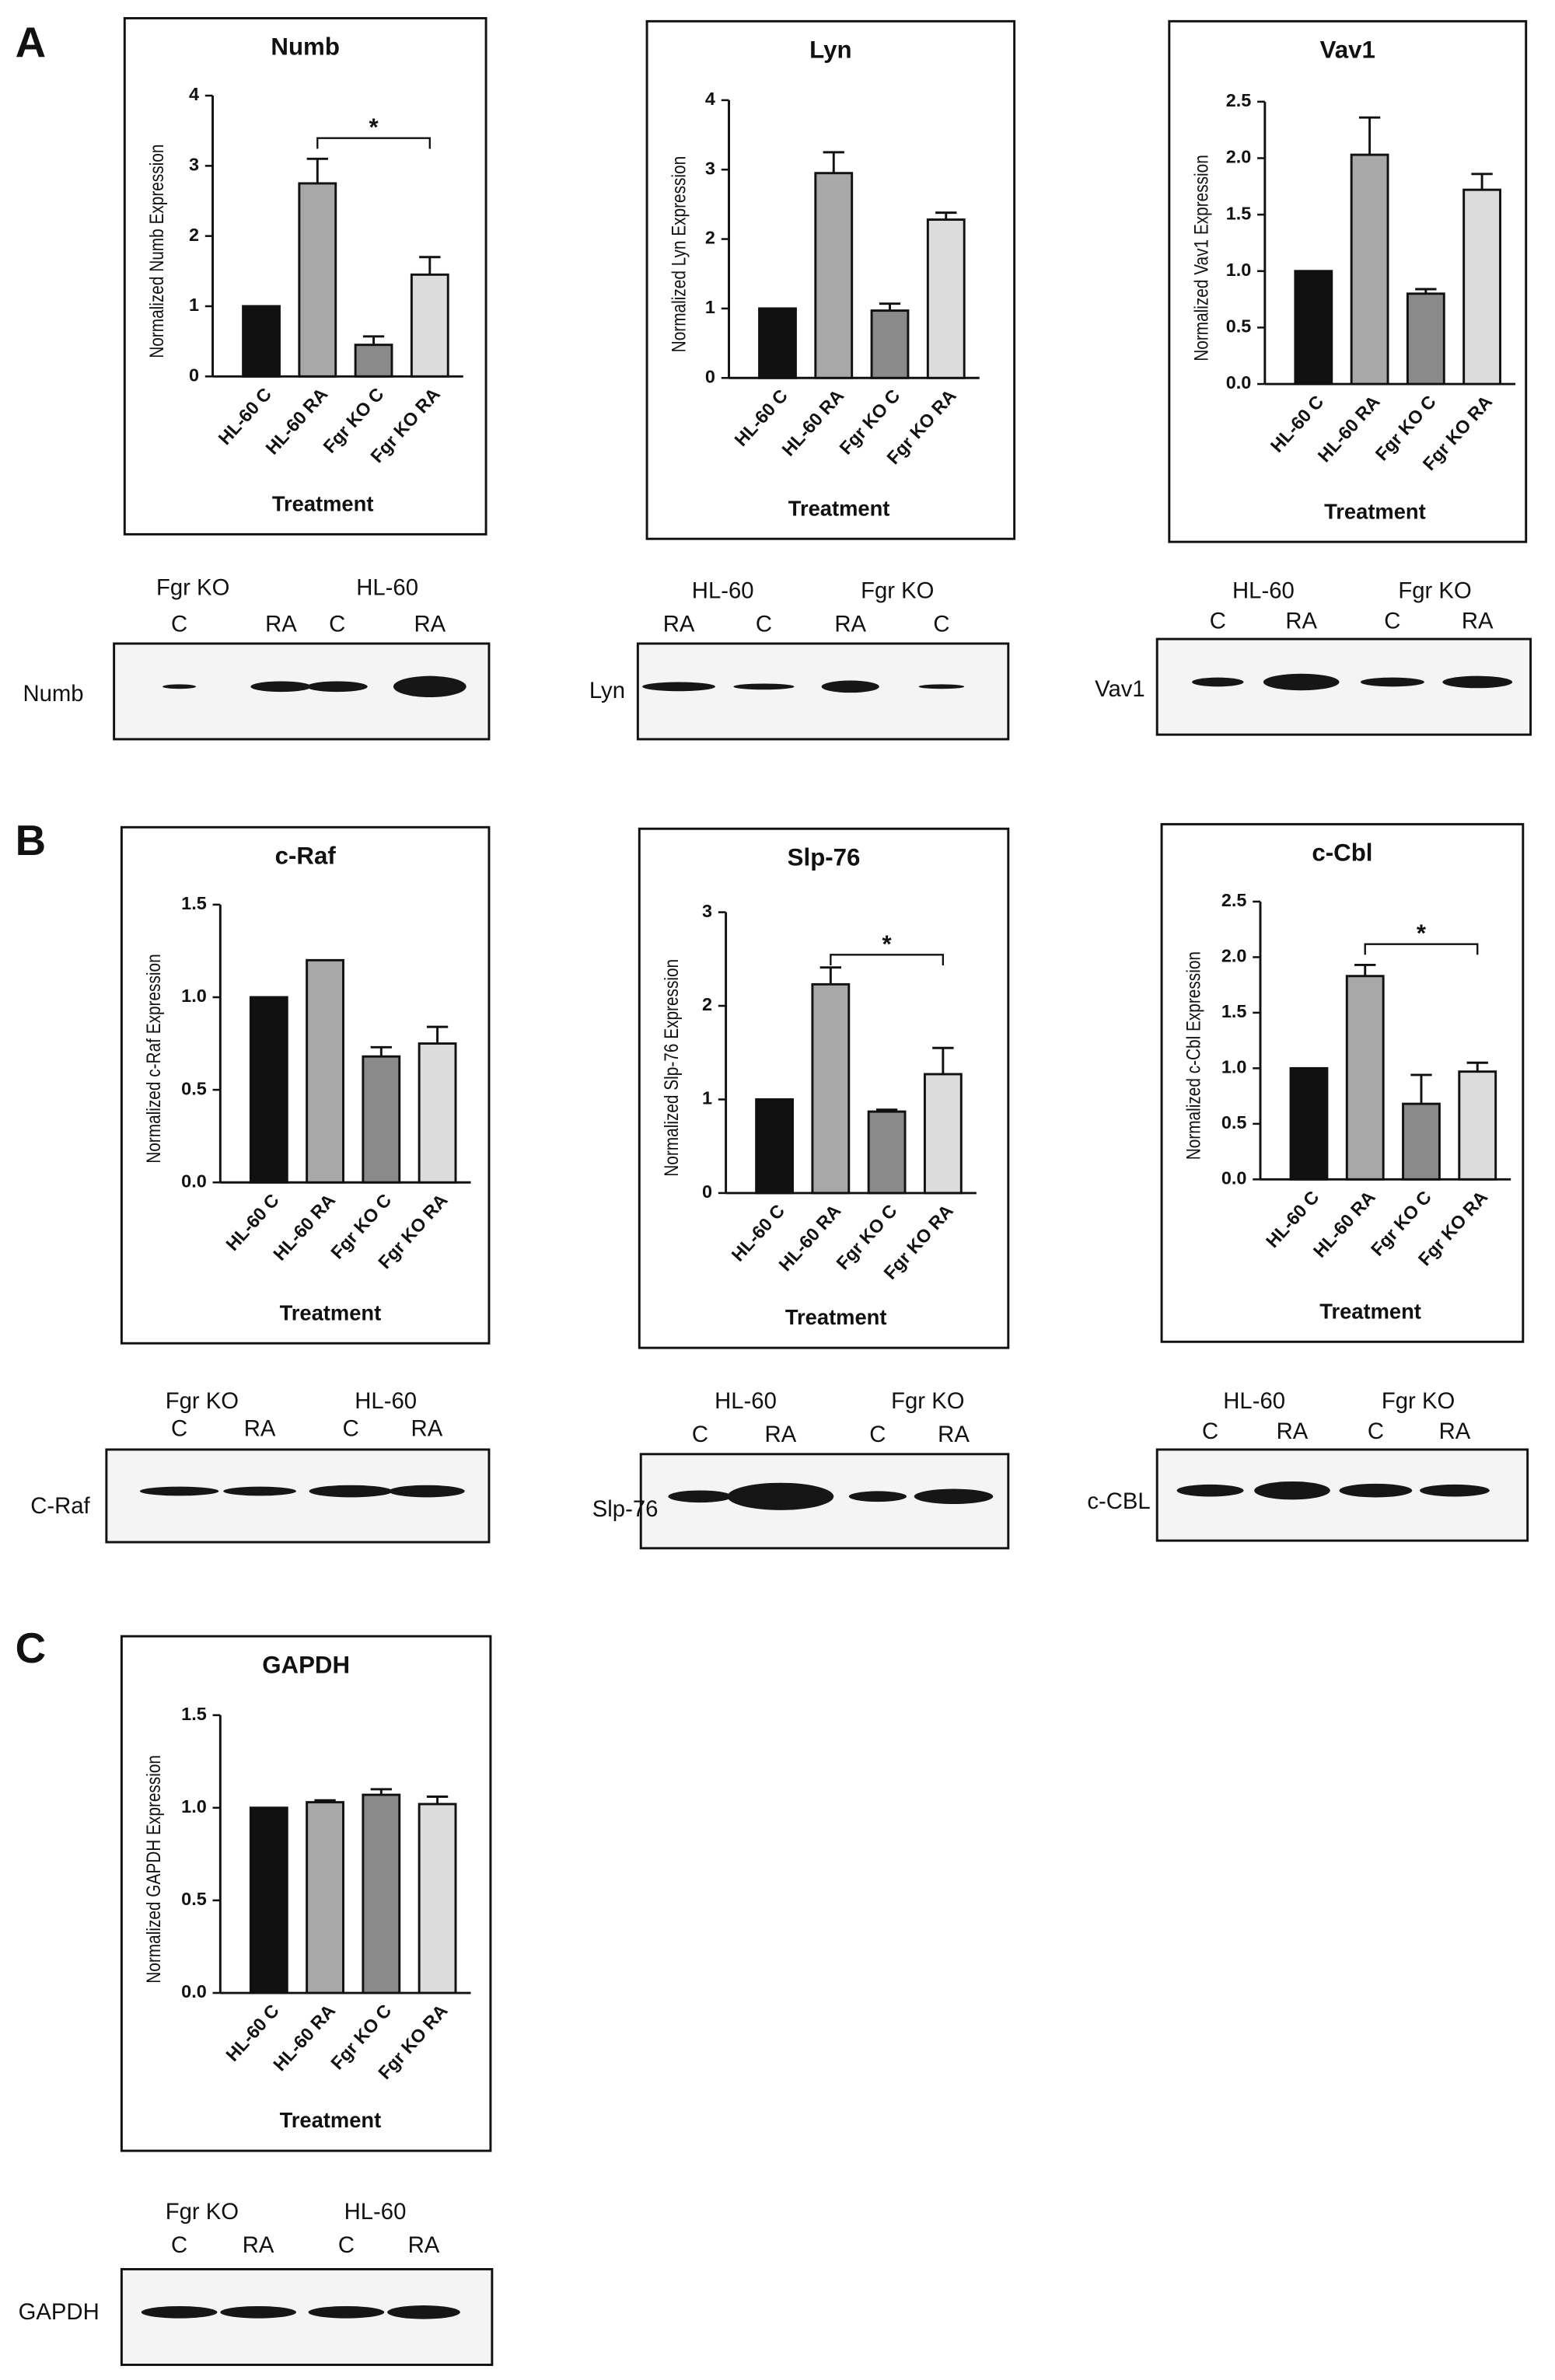  I want to click on y-axis-label: Normalized Slp-76 Expression, so click(671, 1068).